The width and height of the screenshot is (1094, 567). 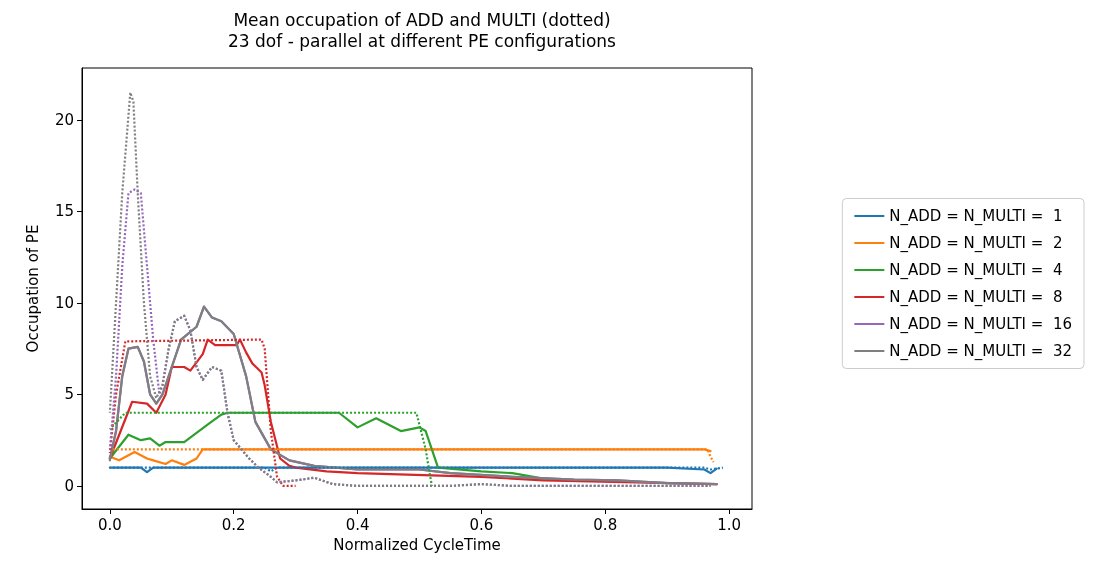 I want to click on y-tick-label: 0, so click(x=69, y=485).